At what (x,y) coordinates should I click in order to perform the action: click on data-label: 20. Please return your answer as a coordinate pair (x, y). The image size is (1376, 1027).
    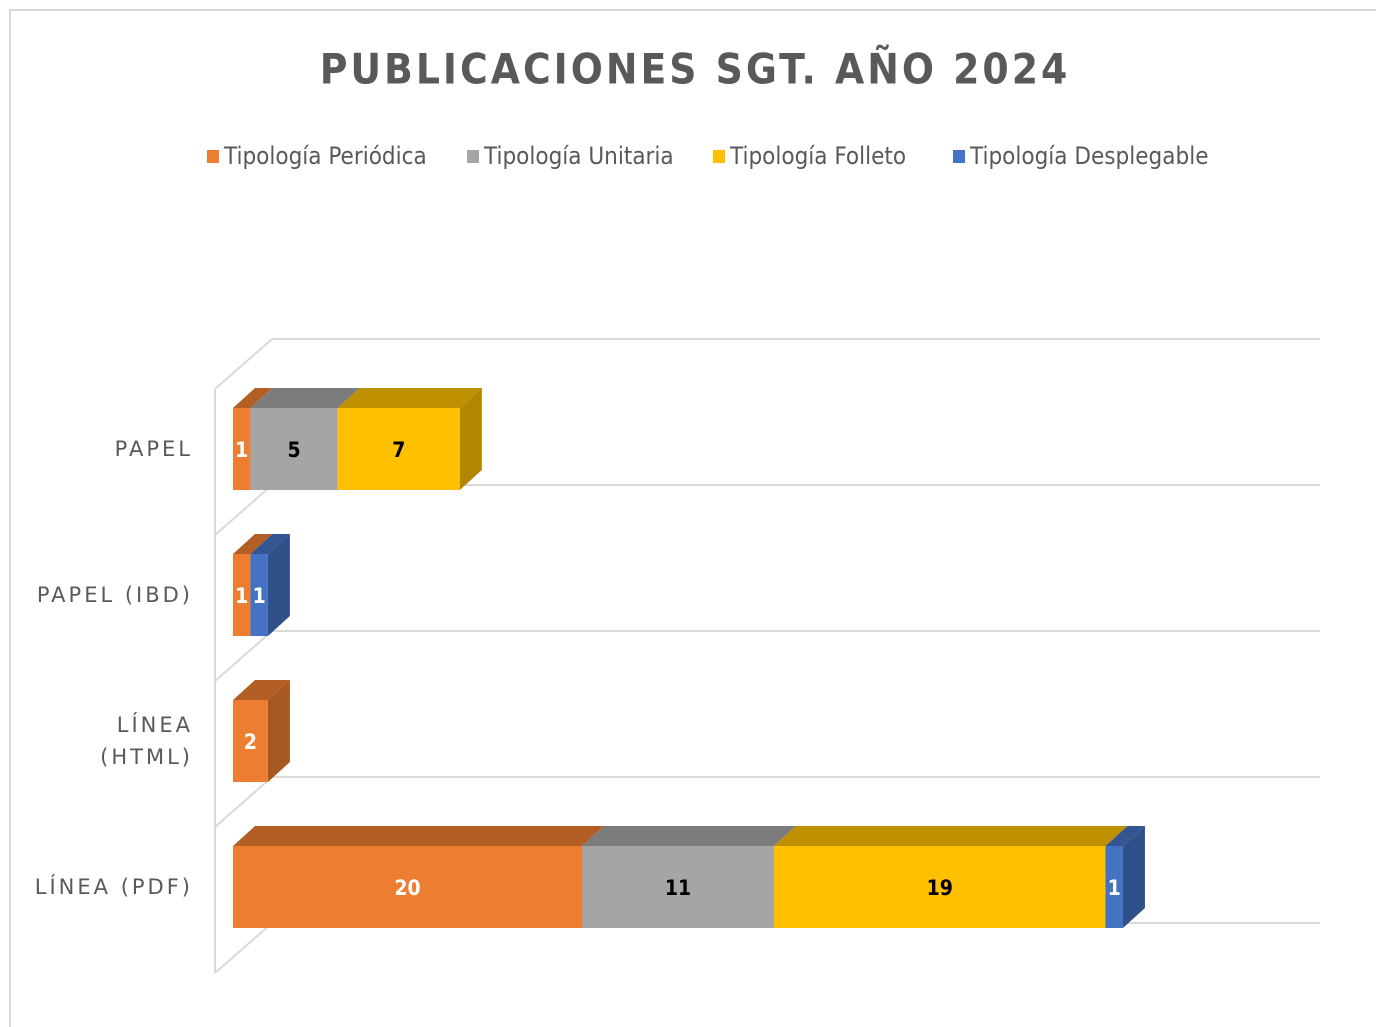
    Looking at the image, I should click on (407, 888).